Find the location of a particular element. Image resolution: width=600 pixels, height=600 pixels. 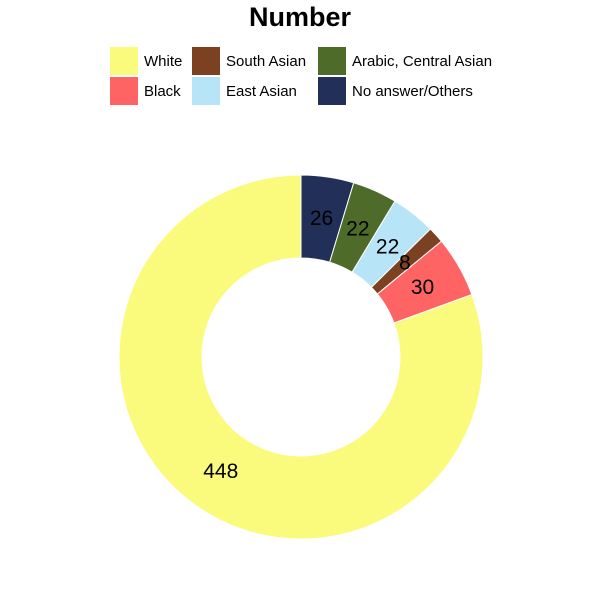

legend-label: Arabic, Central Asian is located at coordinates (422, 61).